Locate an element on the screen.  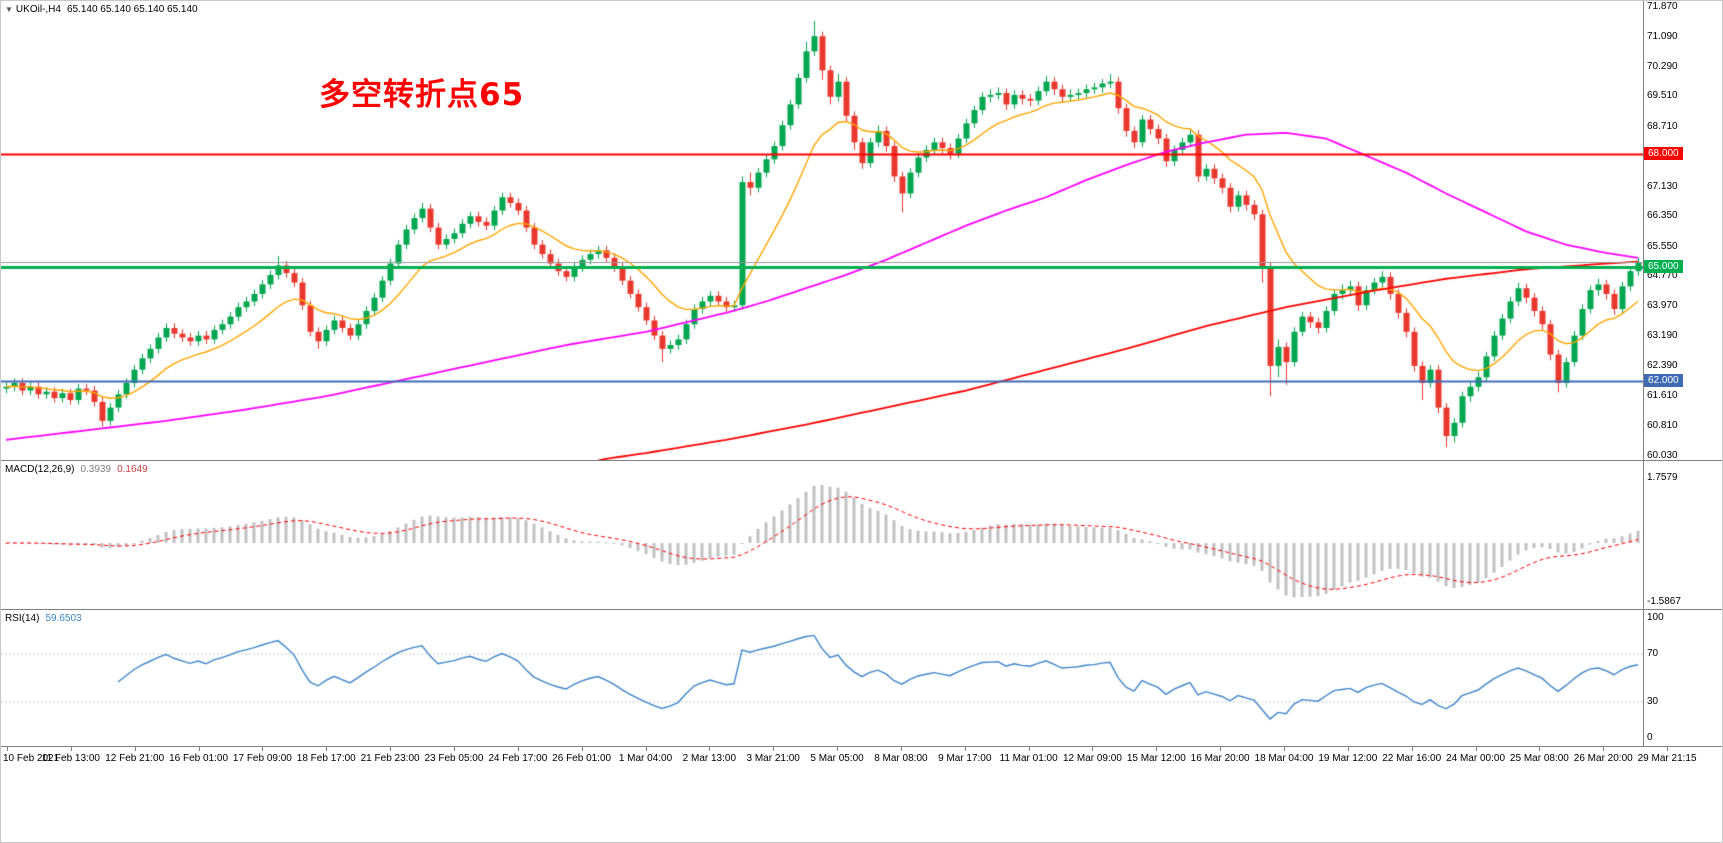
rsi-axis-label: 100 is located at coordinates (1655, 617).